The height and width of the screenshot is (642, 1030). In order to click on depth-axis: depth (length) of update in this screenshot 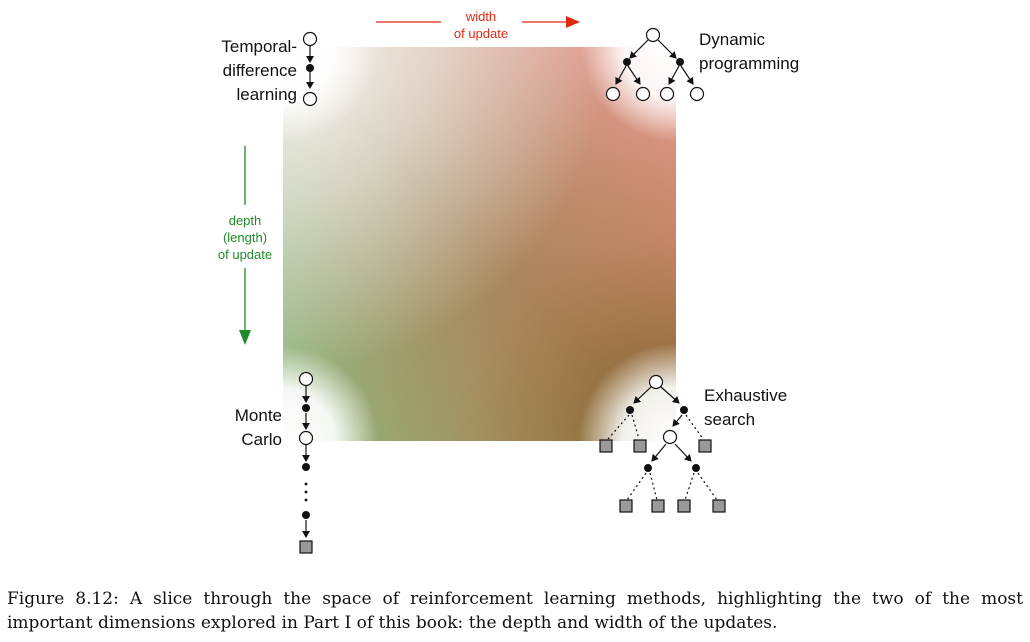, I will do `click(245, 245)`.